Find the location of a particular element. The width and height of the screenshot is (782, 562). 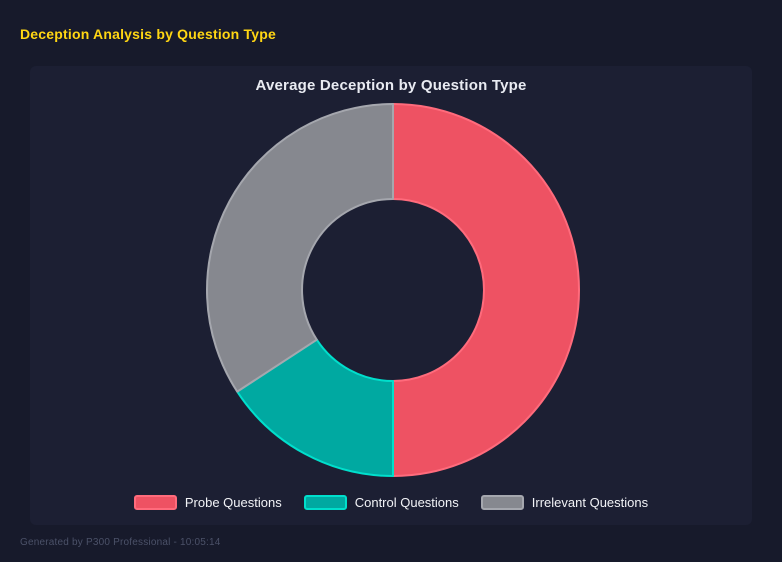

legend-label-probe: Probe Questions is located at coordinates (233, 502).